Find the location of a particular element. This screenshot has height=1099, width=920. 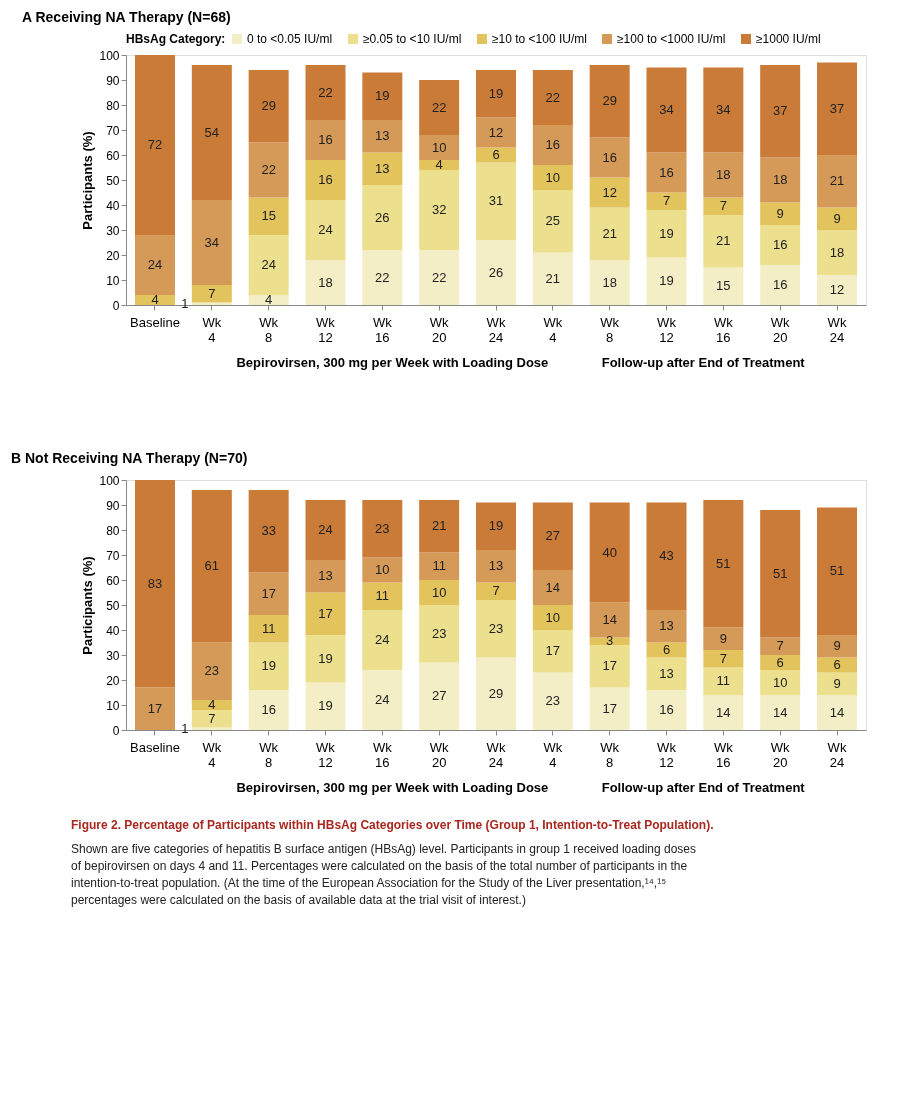

y-axis-title: Participants (%) is located at coordinates (88, 605).